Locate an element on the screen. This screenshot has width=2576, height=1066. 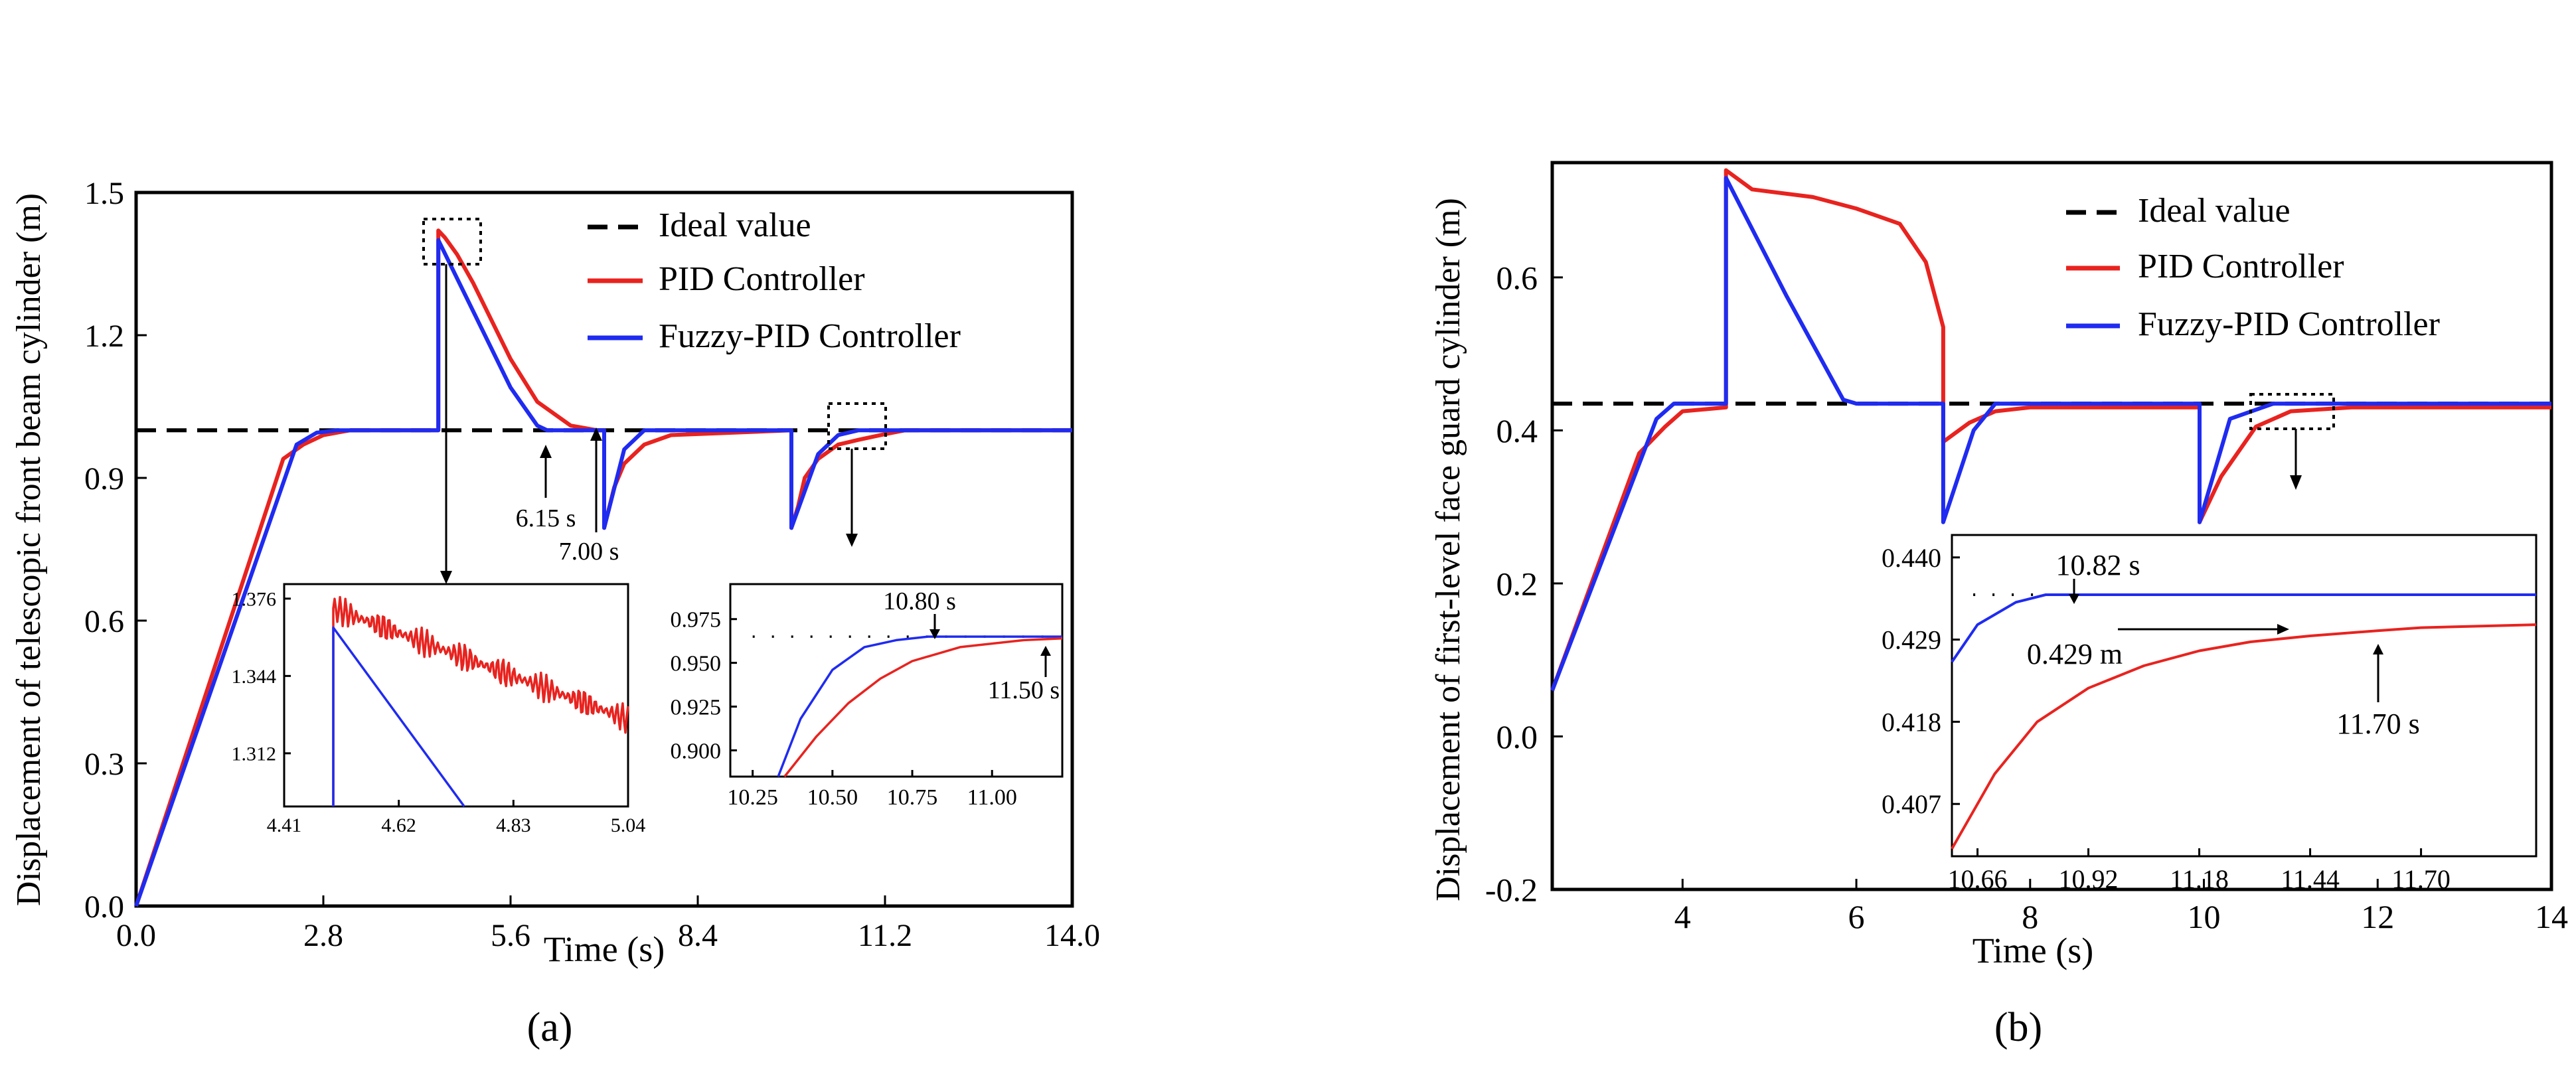
panel-b-caption: (b) is located at coordinates (2018, 1027).